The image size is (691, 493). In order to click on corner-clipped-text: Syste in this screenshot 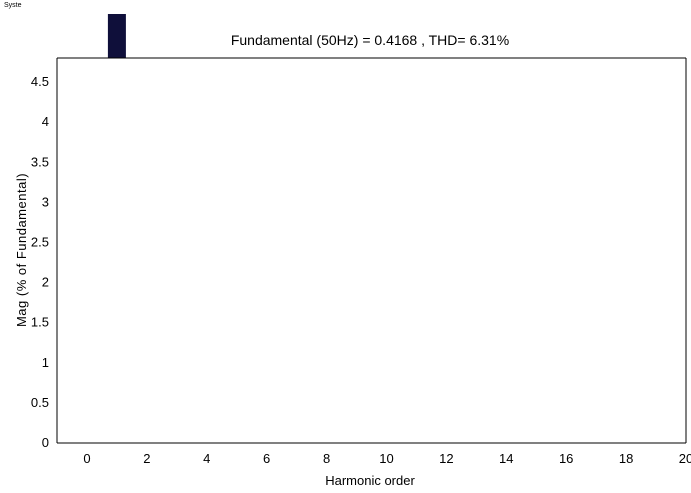, I will do `click(13, 5)`.